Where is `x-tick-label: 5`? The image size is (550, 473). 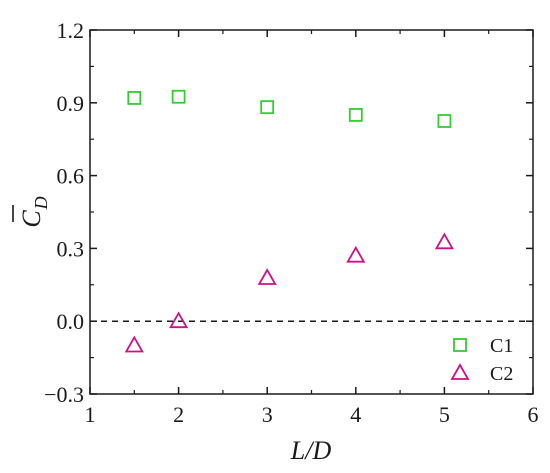 x-tick-label: 5 is located at coordinates (444, 414).